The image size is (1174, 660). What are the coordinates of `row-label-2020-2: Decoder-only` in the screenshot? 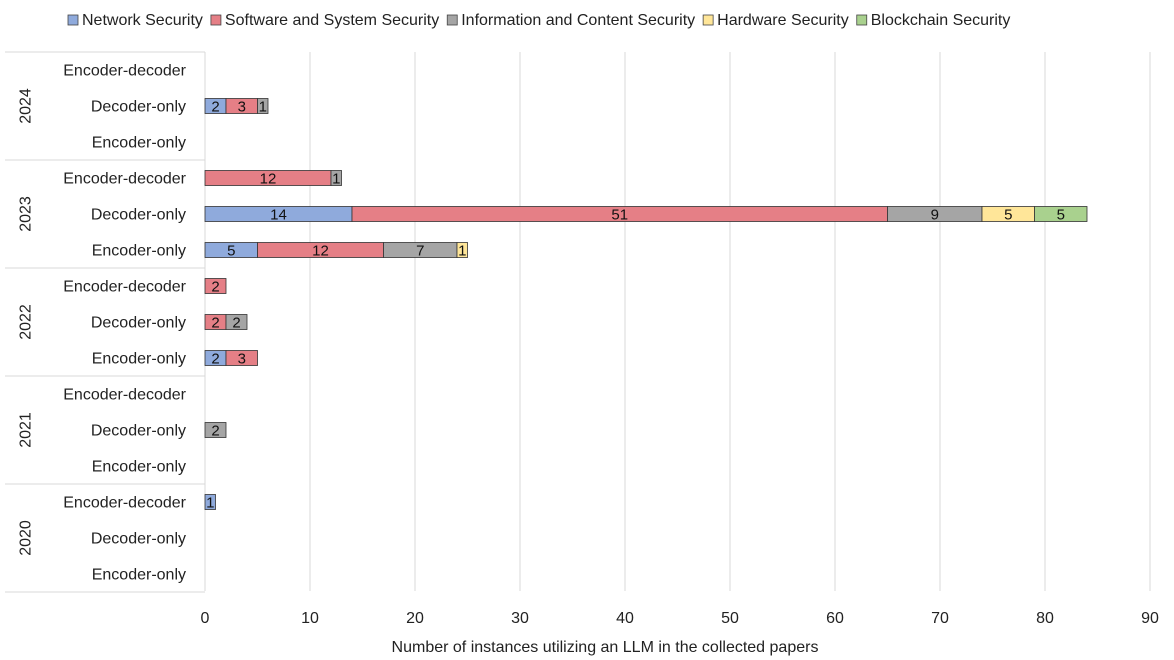 It's located at (138, 539).